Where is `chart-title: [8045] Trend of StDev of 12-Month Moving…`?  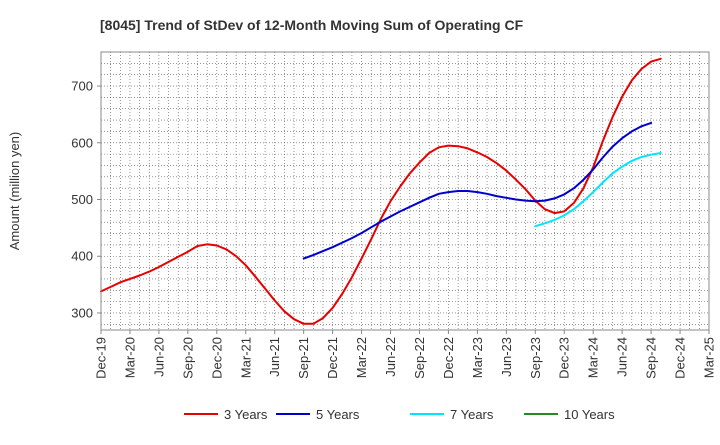
chart-title: [8045] Trend of StDev of 12-Month Moving… is located at coordinates (312, 25).